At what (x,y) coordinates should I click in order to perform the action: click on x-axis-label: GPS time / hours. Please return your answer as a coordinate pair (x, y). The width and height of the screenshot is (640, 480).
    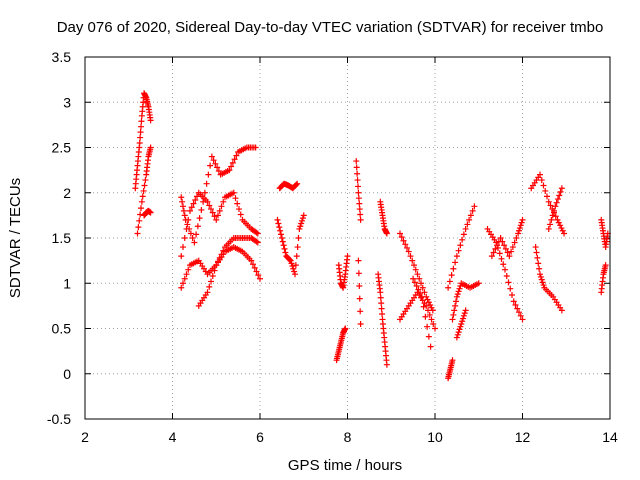
    Looking at the image, I should click on (345, 465).